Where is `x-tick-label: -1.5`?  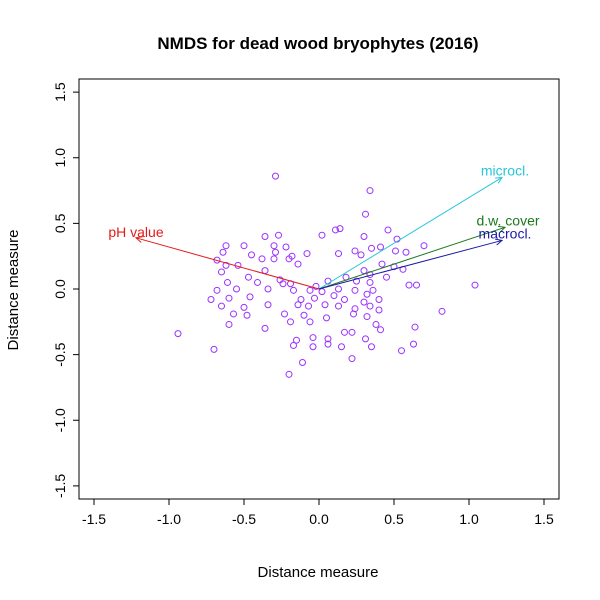
x-tick-label: -1.5 is located at coordinates (94, 519).